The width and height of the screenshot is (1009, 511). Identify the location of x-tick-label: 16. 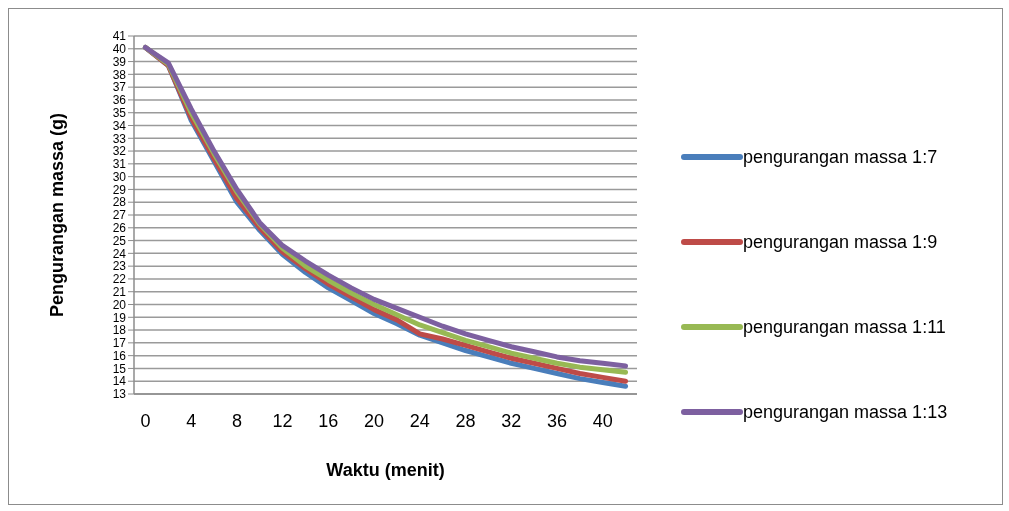
(328, 420).